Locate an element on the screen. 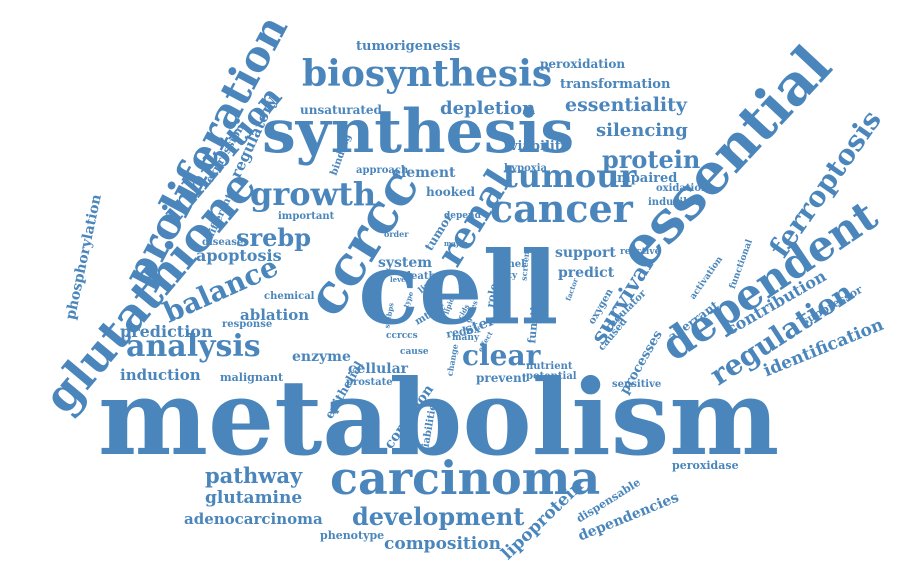 The height and width of the screenshot is (568, 900). word-unsaturated: unsaturated is located at coordinates (341, 110).